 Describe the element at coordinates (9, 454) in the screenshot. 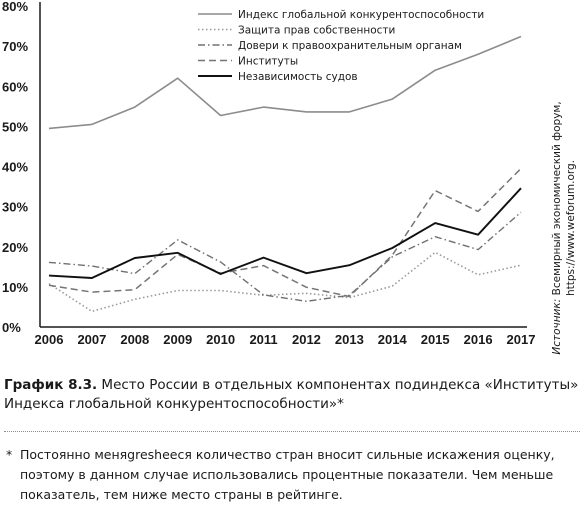

I see `footnote-mark: *` at that location.